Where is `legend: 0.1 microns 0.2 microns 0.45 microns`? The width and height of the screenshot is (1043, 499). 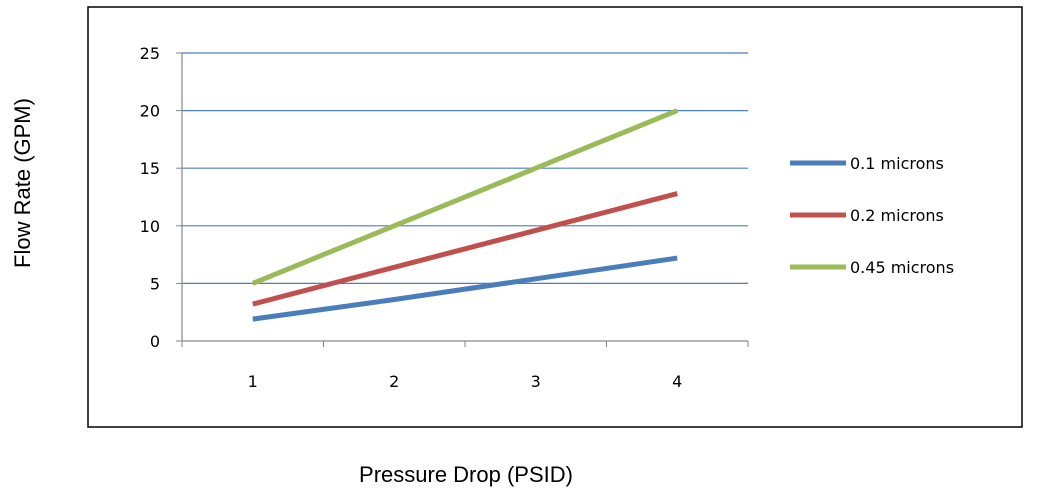
legend: 0.1 microns 0.2 microns 0.45 microns is located at coordinates (872, 215).